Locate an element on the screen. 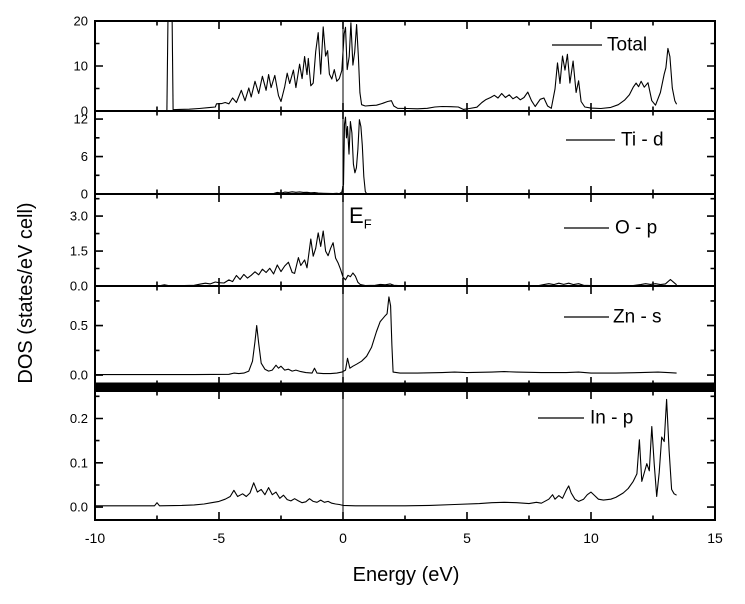 This screenshot has width=745, height=604. o_p-curve is located at coordinates (386, 258).